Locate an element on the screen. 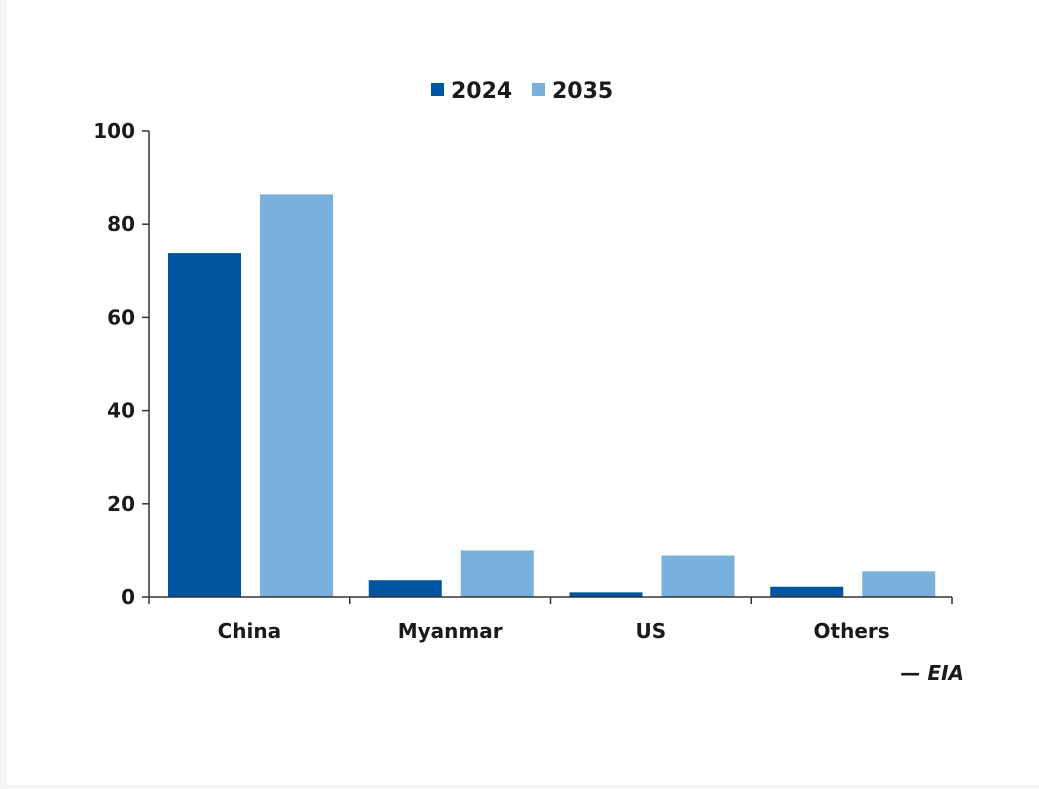 The width and height of the screenshot is (1039, 789). bar-china-2035 is located at coordinates (296, 395).